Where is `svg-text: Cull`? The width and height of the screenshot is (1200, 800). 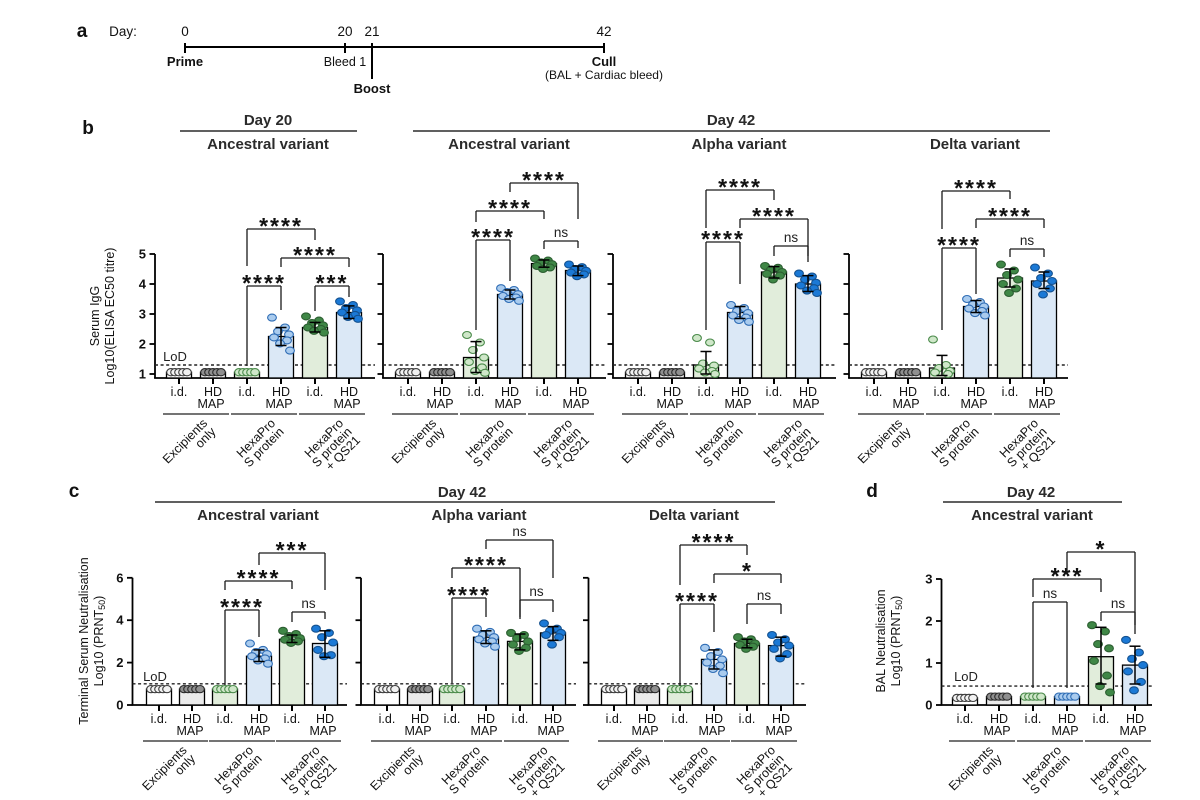 svg-text: Cull is located at coordinates (604, 61).